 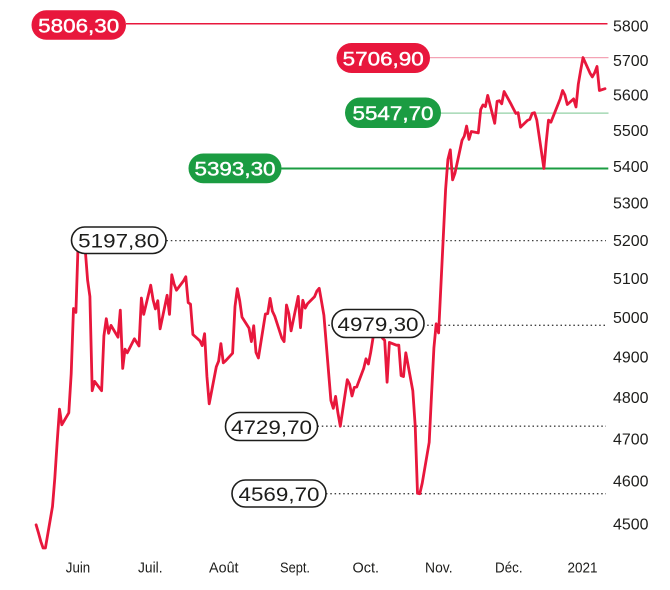 I want to click on svg-text: 2021, so click(x=583, y=568).